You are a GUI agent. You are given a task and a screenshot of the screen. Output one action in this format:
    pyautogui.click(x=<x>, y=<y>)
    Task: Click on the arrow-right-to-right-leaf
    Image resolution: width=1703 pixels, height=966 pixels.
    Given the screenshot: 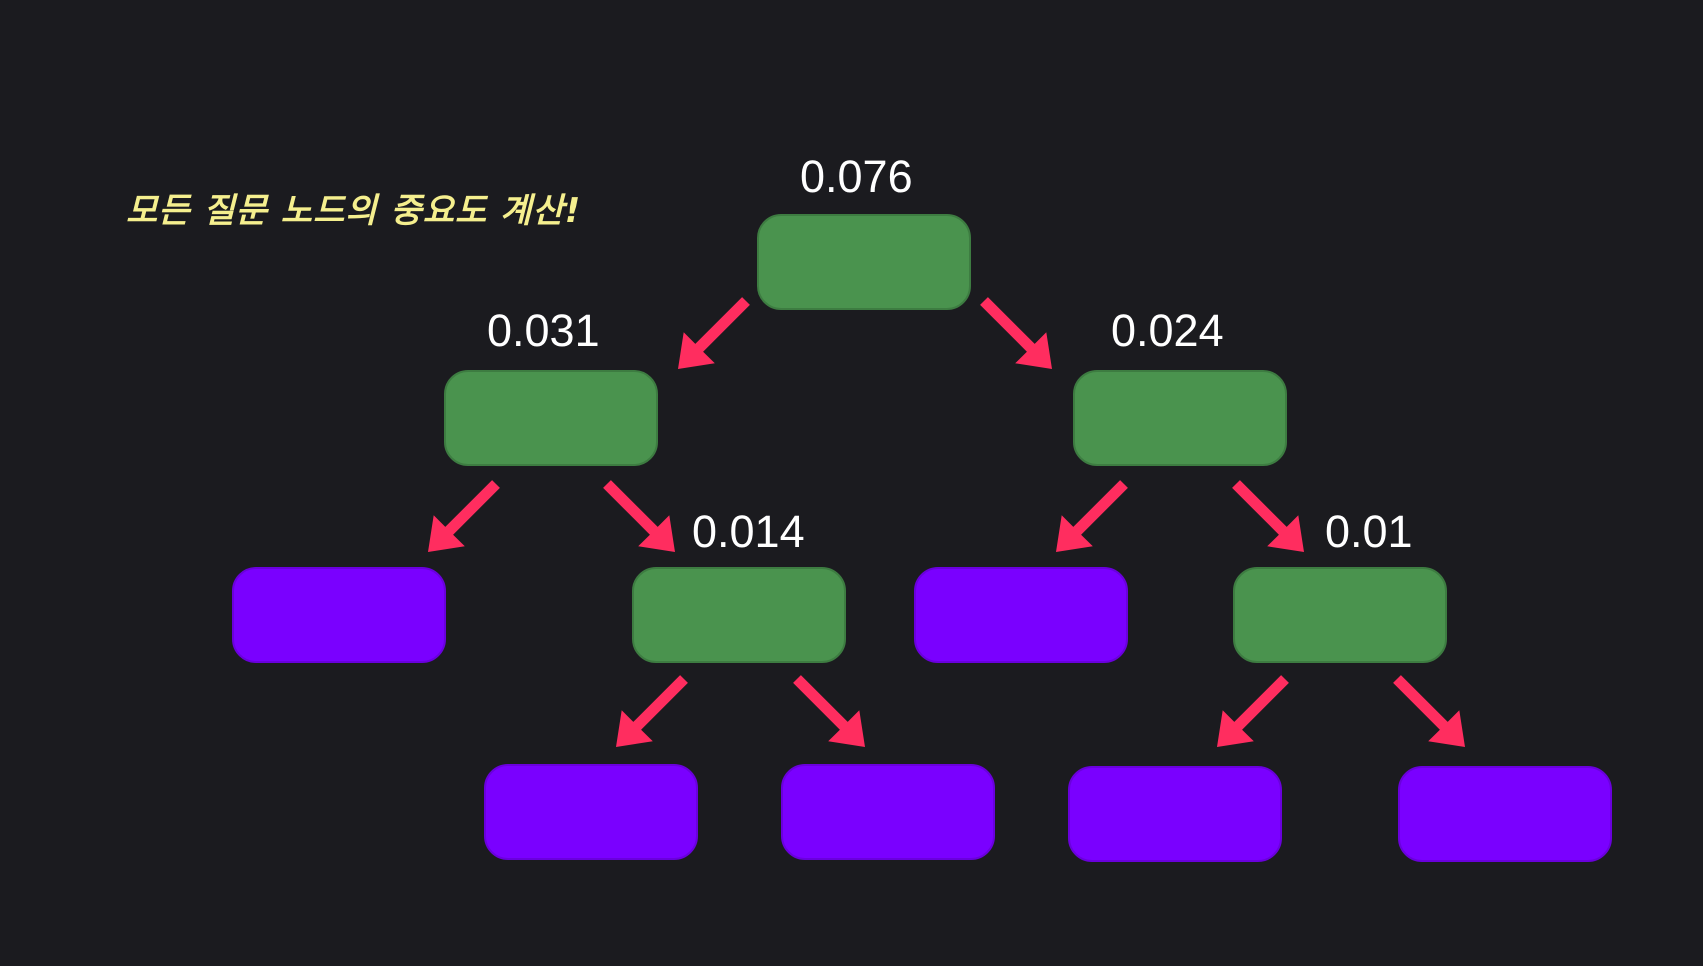 What is the action you would take?
    pyautogui.click(x=1092, y=516)
    